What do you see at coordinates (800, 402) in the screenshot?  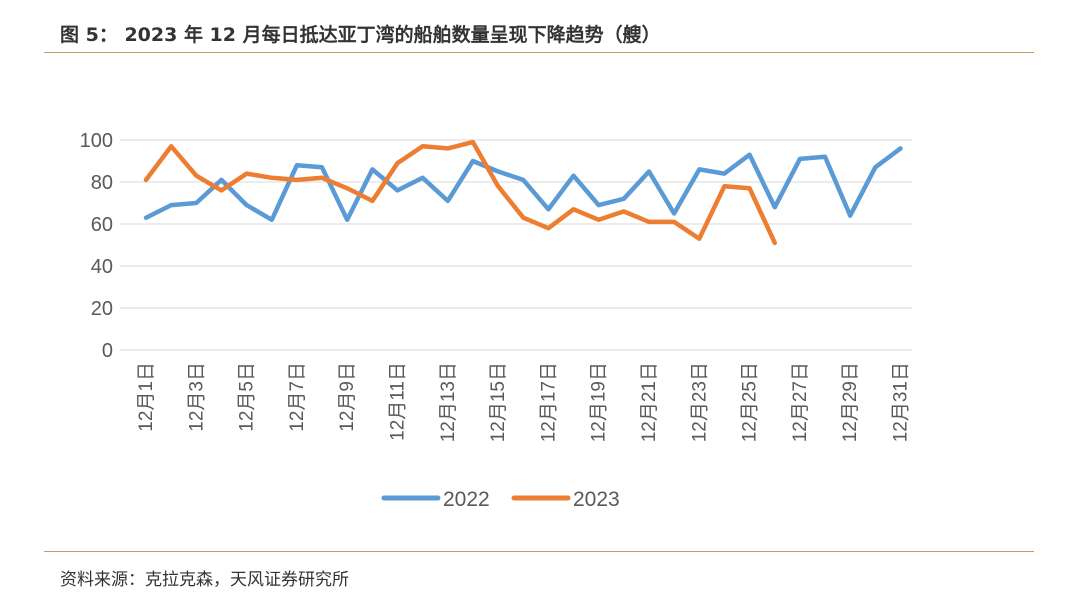 I see `x-tick-label: 12月27日` at bounding box center [800, 402].